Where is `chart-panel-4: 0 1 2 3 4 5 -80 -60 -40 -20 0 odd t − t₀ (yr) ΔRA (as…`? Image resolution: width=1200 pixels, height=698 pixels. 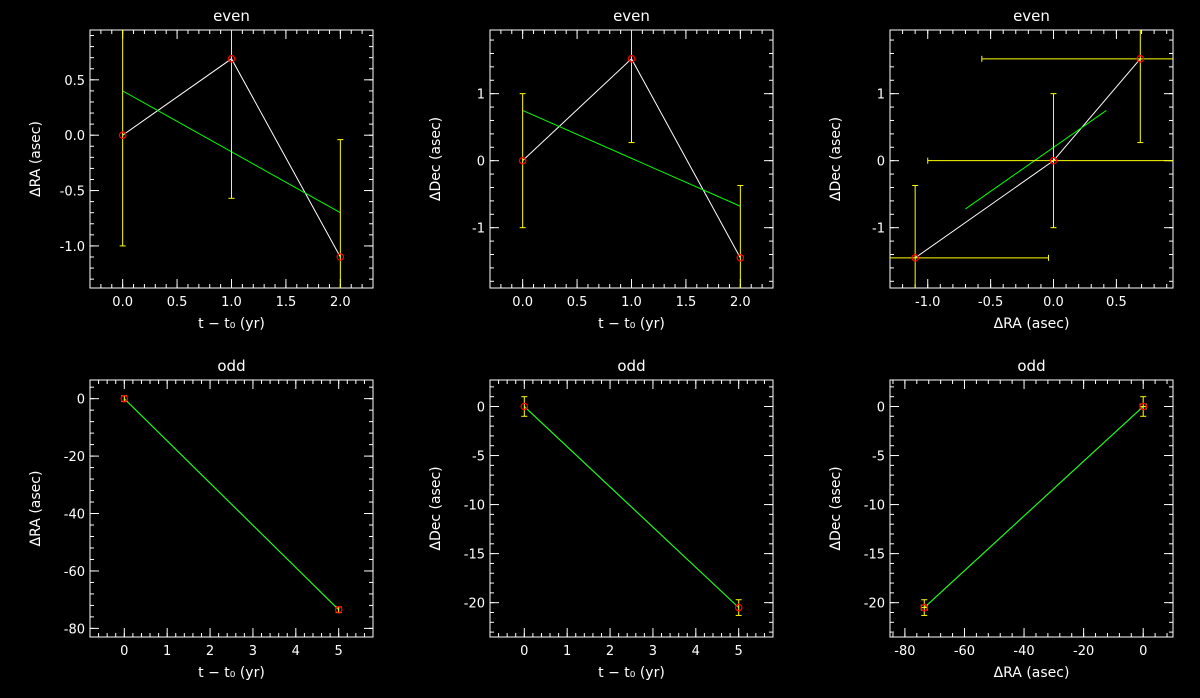 chart-panel-4: 0 1 2 3 4 5 -80 -60 -40 -20 0 odd t − t₀ (yr) ΔRA (as… is located at coordinates (201, 519).